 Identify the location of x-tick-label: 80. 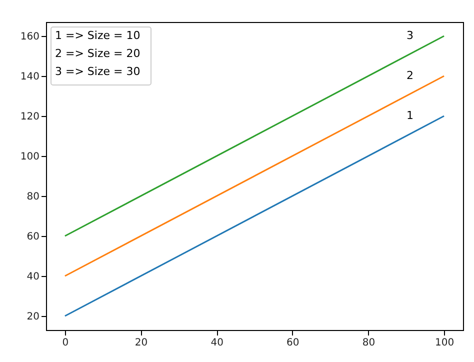
(369, 343).